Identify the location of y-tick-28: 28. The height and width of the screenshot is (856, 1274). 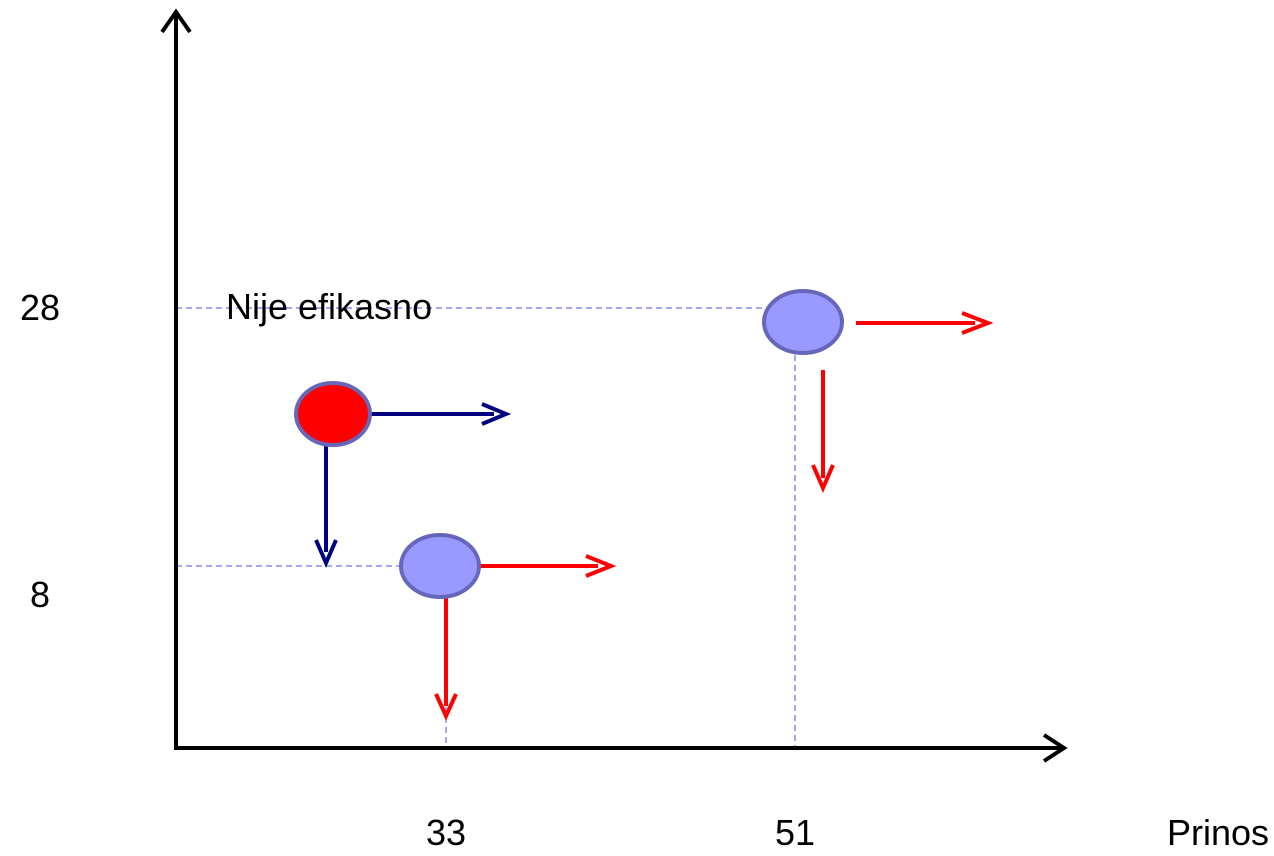
(40, 307).